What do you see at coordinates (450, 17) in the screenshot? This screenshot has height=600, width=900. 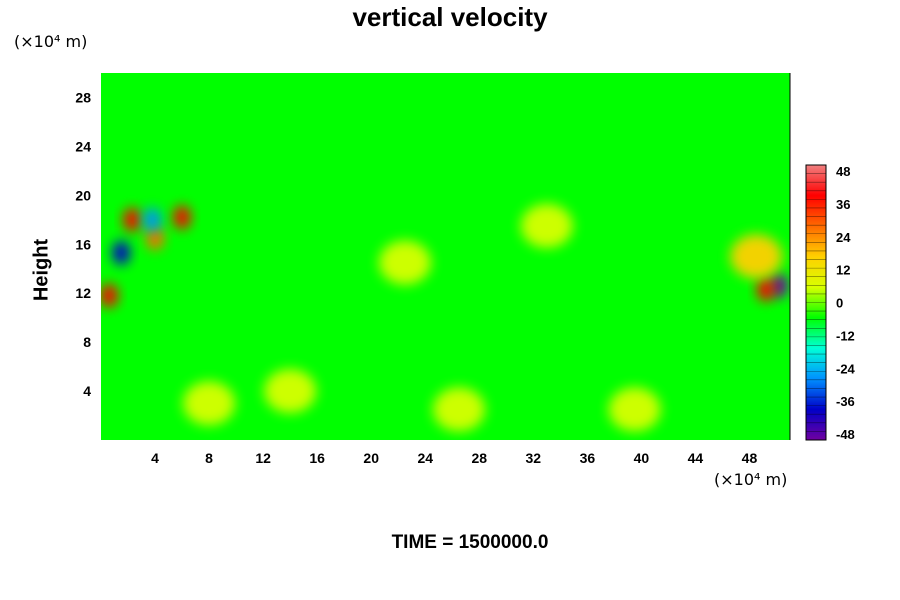 I see `chart-title: vertical velocity` at bounding box center [450, 17].